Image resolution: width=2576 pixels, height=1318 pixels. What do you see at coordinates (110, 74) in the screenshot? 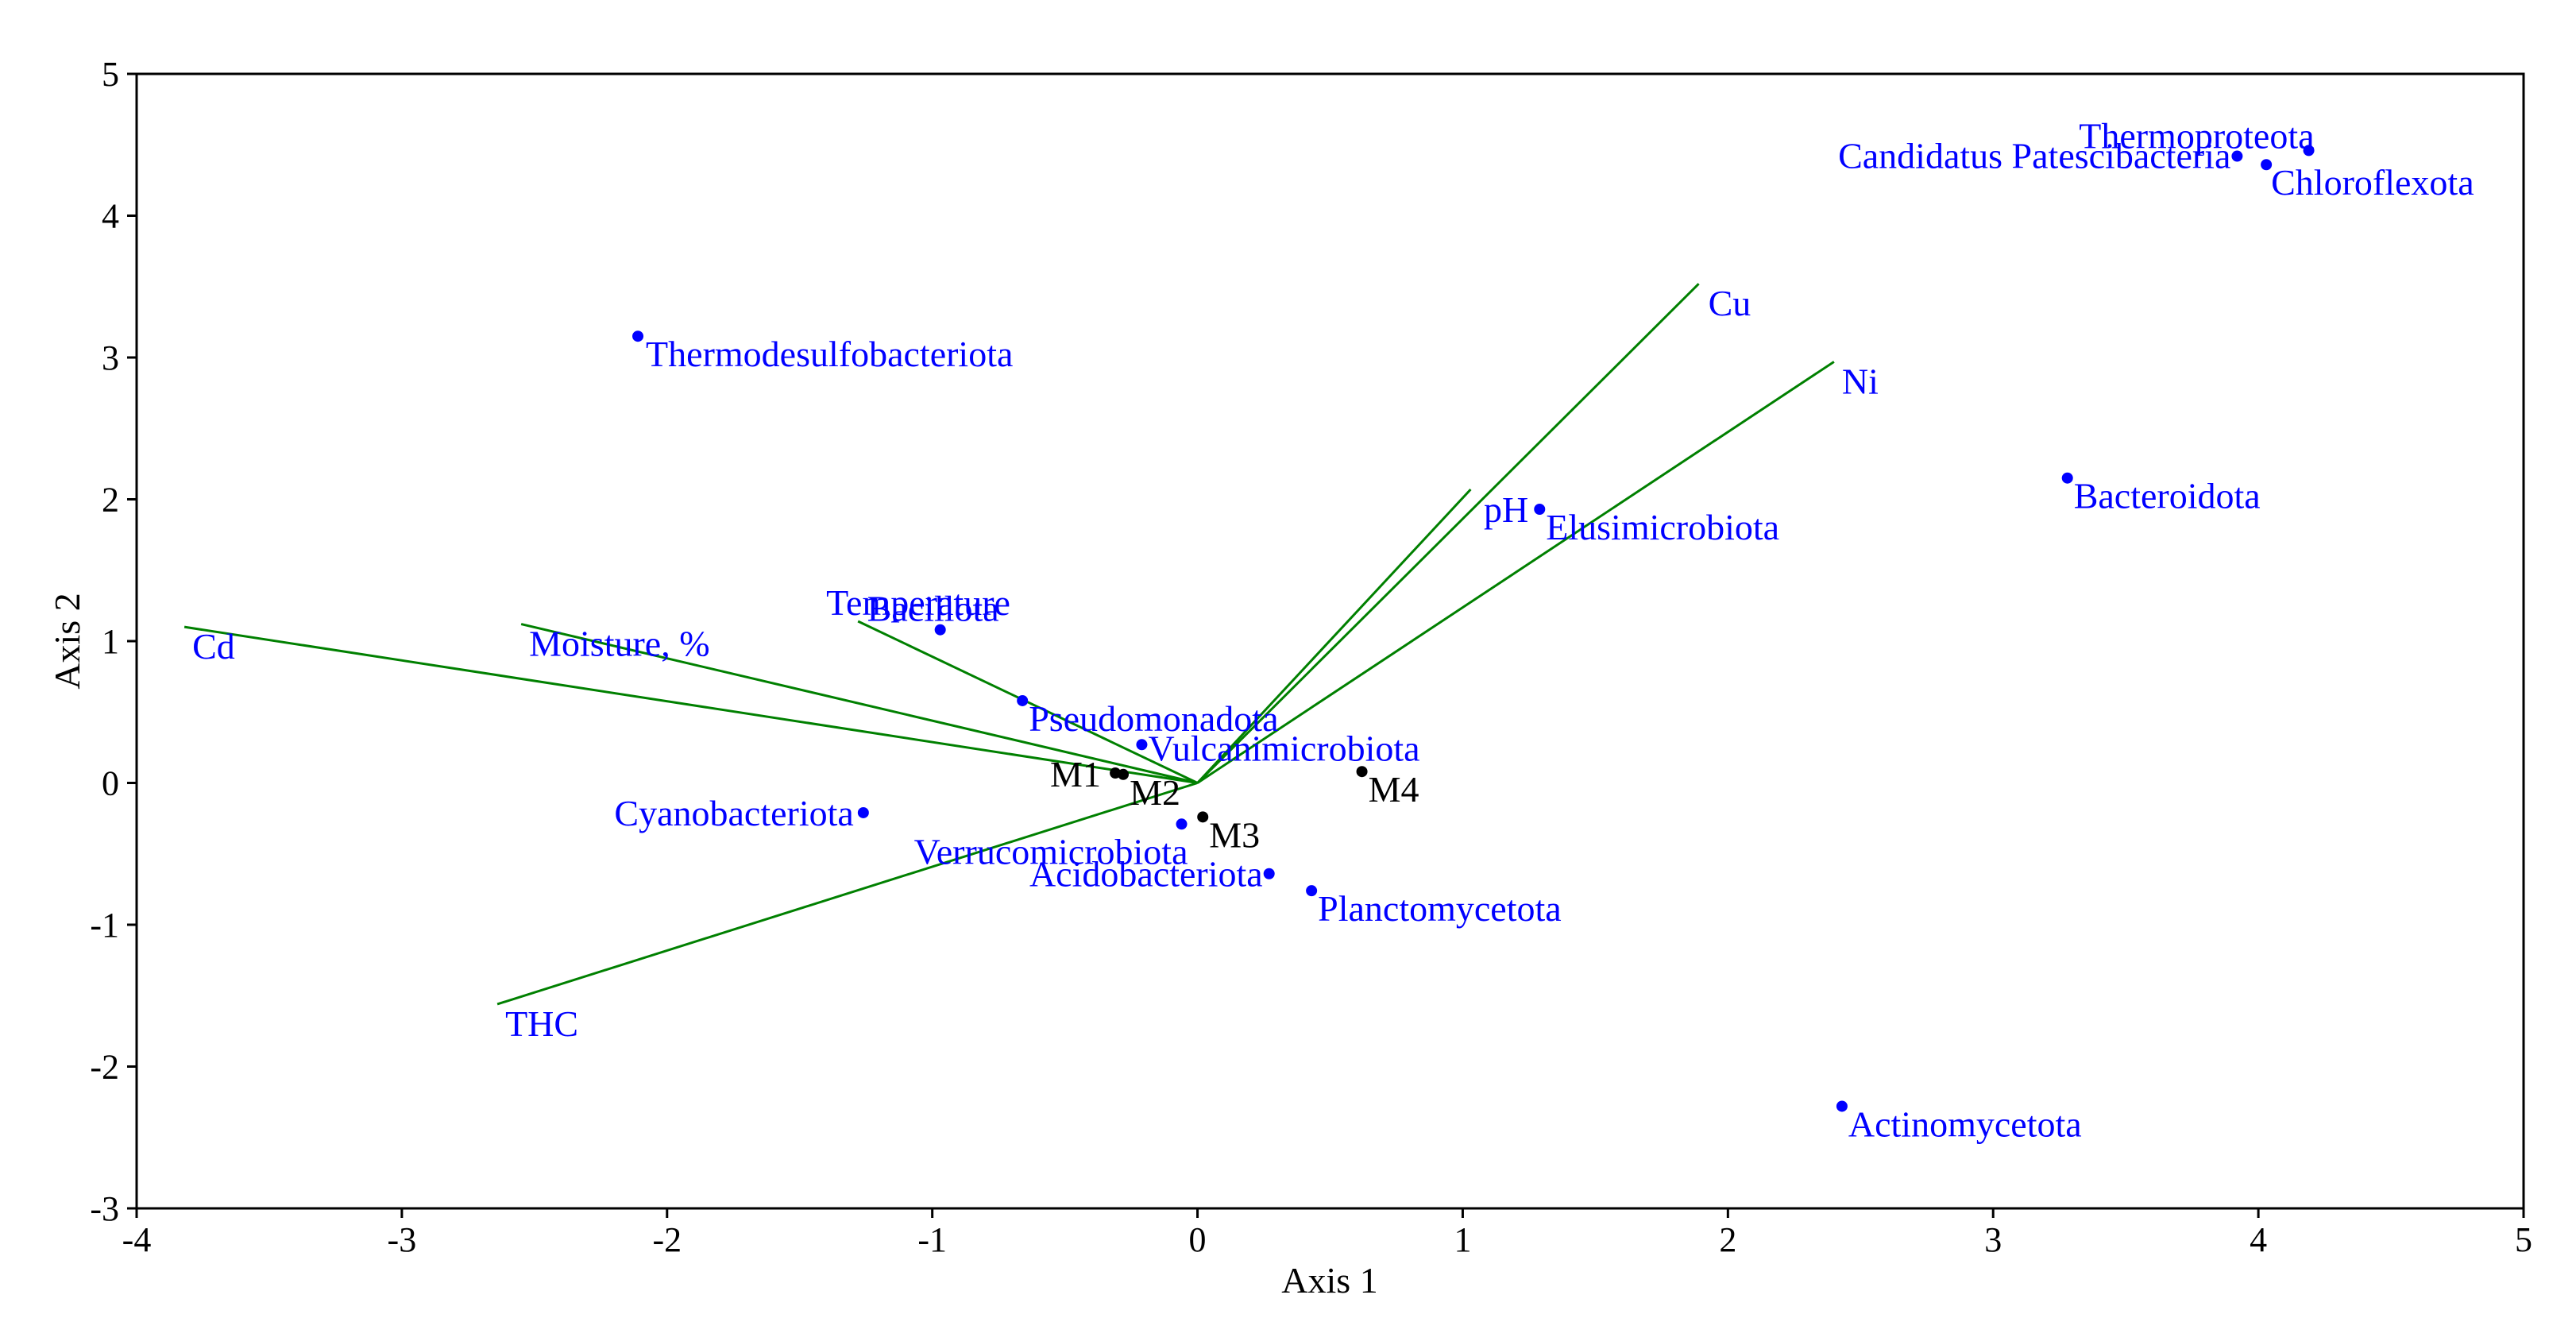
I see `y-tick-label: 5` at bounding box center [110, 74].